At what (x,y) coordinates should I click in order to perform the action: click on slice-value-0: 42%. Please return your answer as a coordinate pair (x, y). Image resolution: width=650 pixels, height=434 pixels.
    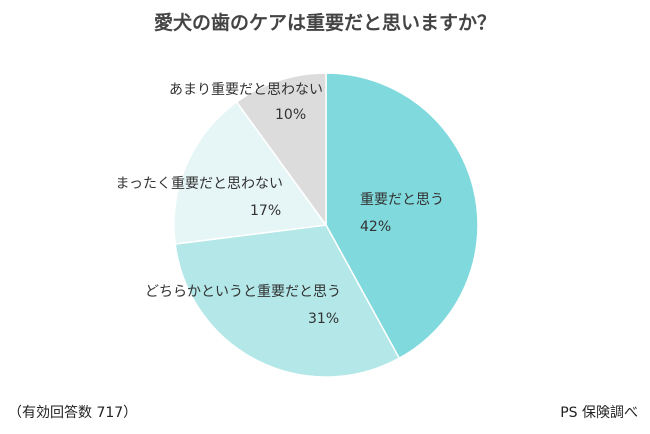
    Looking at the image, I should click on (376, 227).